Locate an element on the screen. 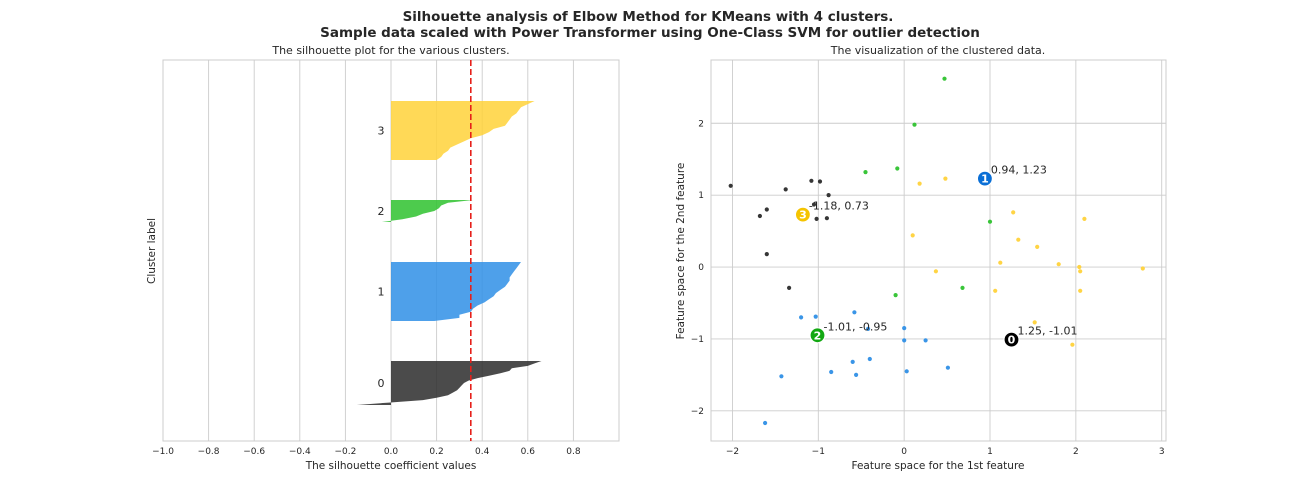 Image resolution: width=1296 pixels, height=504 pixels. cluster-center-1-marker is located at coordinates (985, 178).